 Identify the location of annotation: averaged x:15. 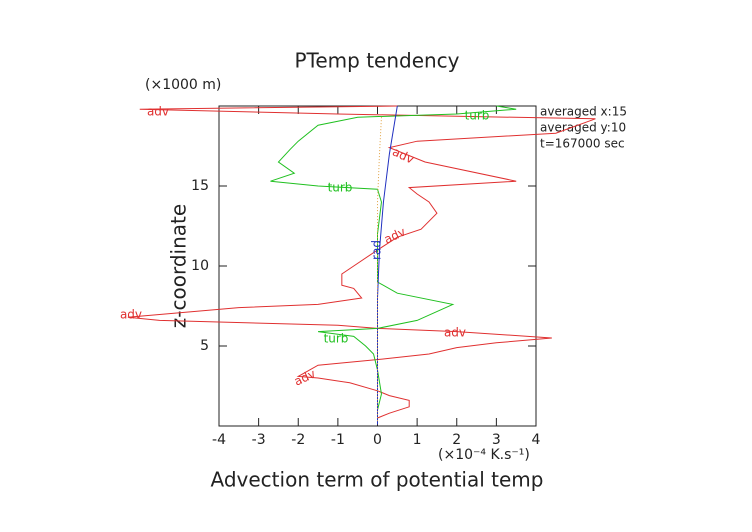
(583, 112).